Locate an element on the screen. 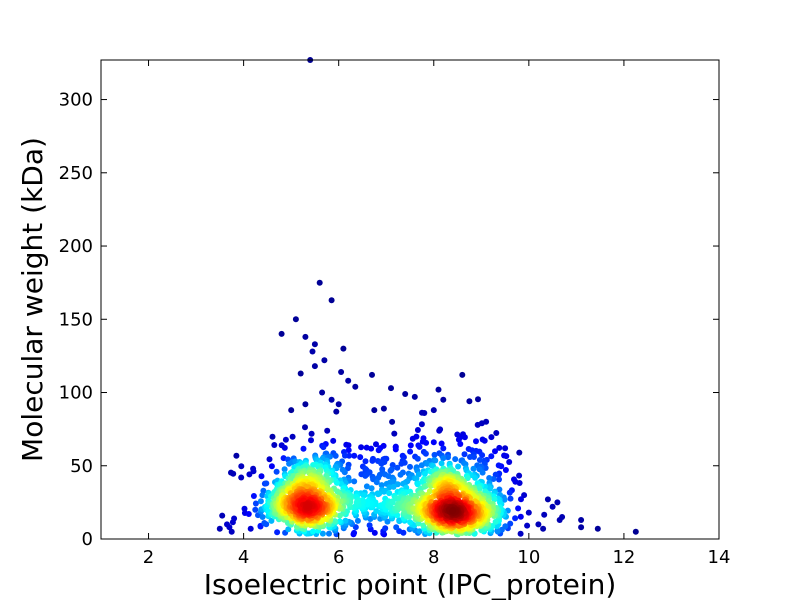 This screenshot has height=600, width=800. x-tick-label: 8 is located at coordinates (433, 557).